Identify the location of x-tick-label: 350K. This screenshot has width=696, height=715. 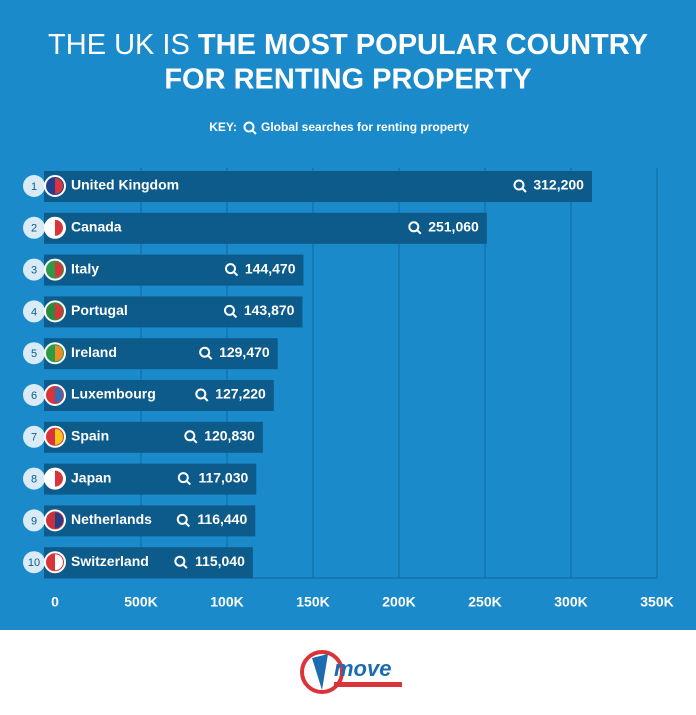
(656, 602).